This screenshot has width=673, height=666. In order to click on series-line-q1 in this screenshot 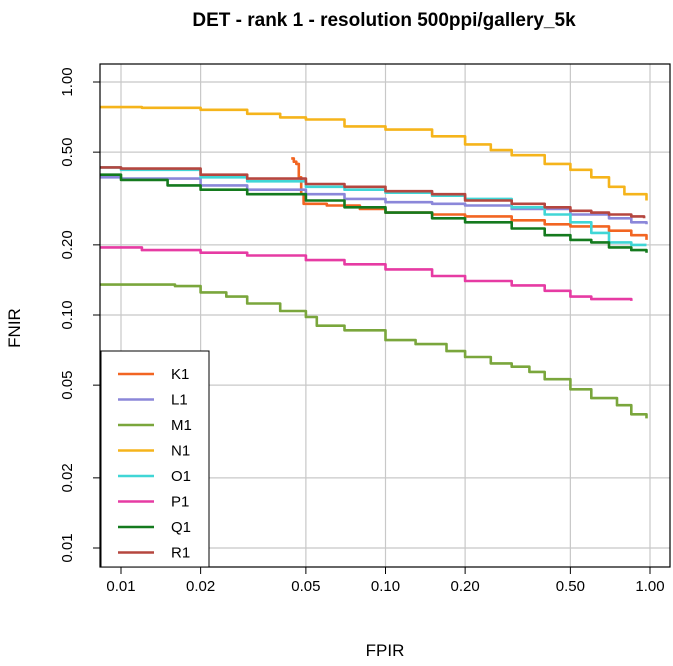, I will do `click(374, 213)`.